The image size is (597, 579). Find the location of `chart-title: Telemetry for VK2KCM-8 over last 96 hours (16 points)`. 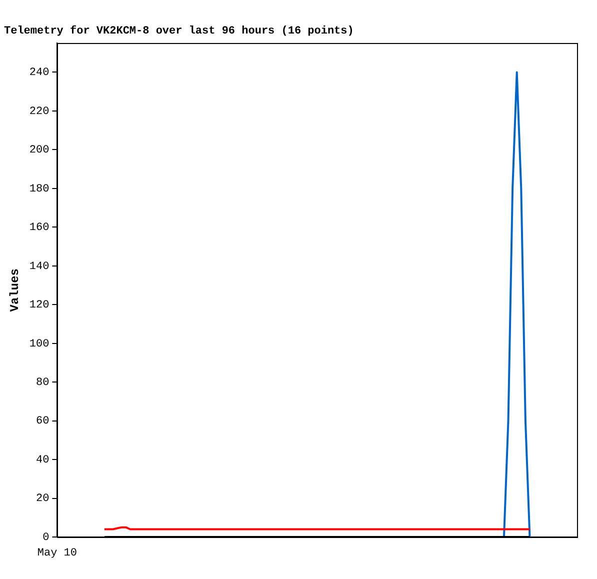

chart-title: Telemetry for VK2KCM-8 over last 96 hours (16 points) is located at coordinates (179, 31).